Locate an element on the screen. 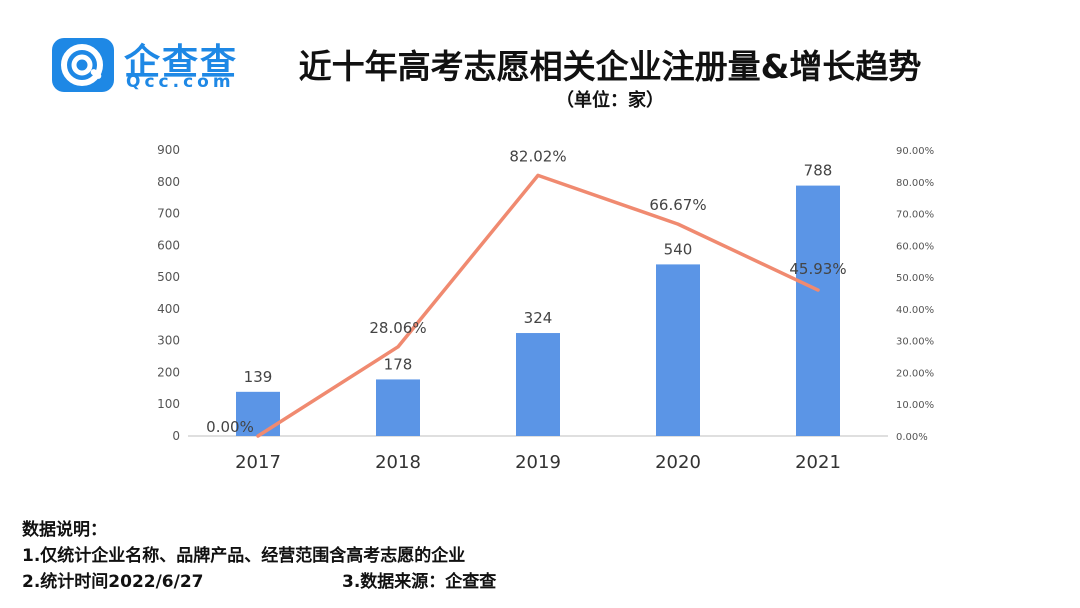 This screenshot has width=1080, height=608. y-left-tick-label: 200 is located at coordinates (168, 372).